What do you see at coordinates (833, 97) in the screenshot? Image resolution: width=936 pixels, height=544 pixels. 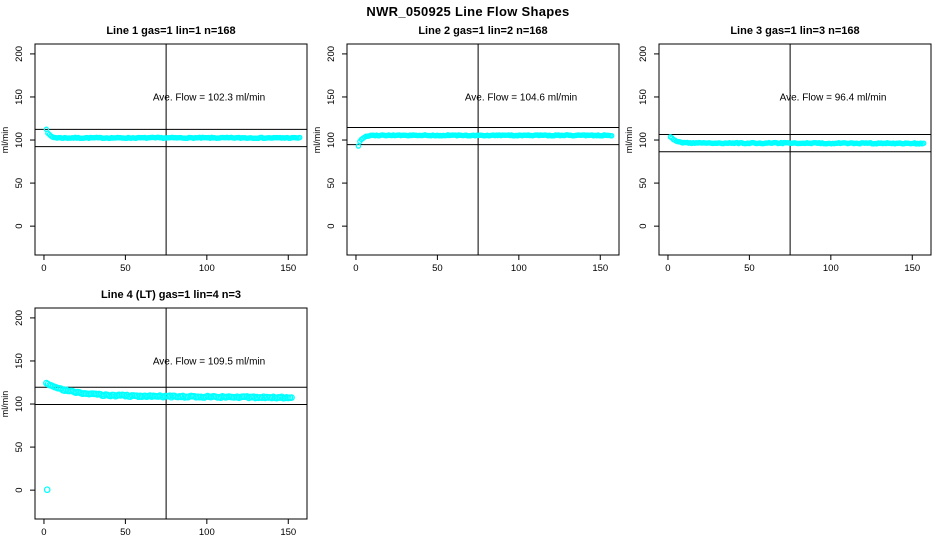 I see `ave-flow-annotation: Ave. Flow = 96.4 ml/min` at bounding box center [833, 97].